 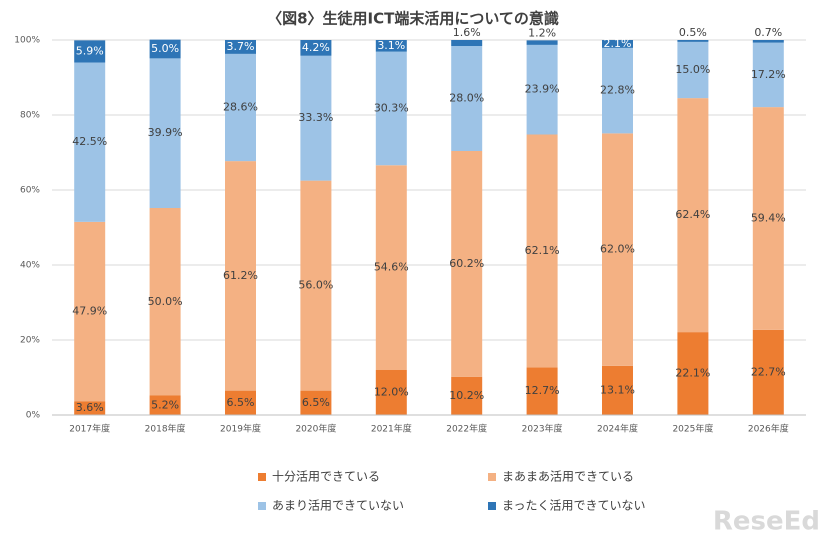 I want to click on value-label: 22.8%, so click(x=617, y=90).